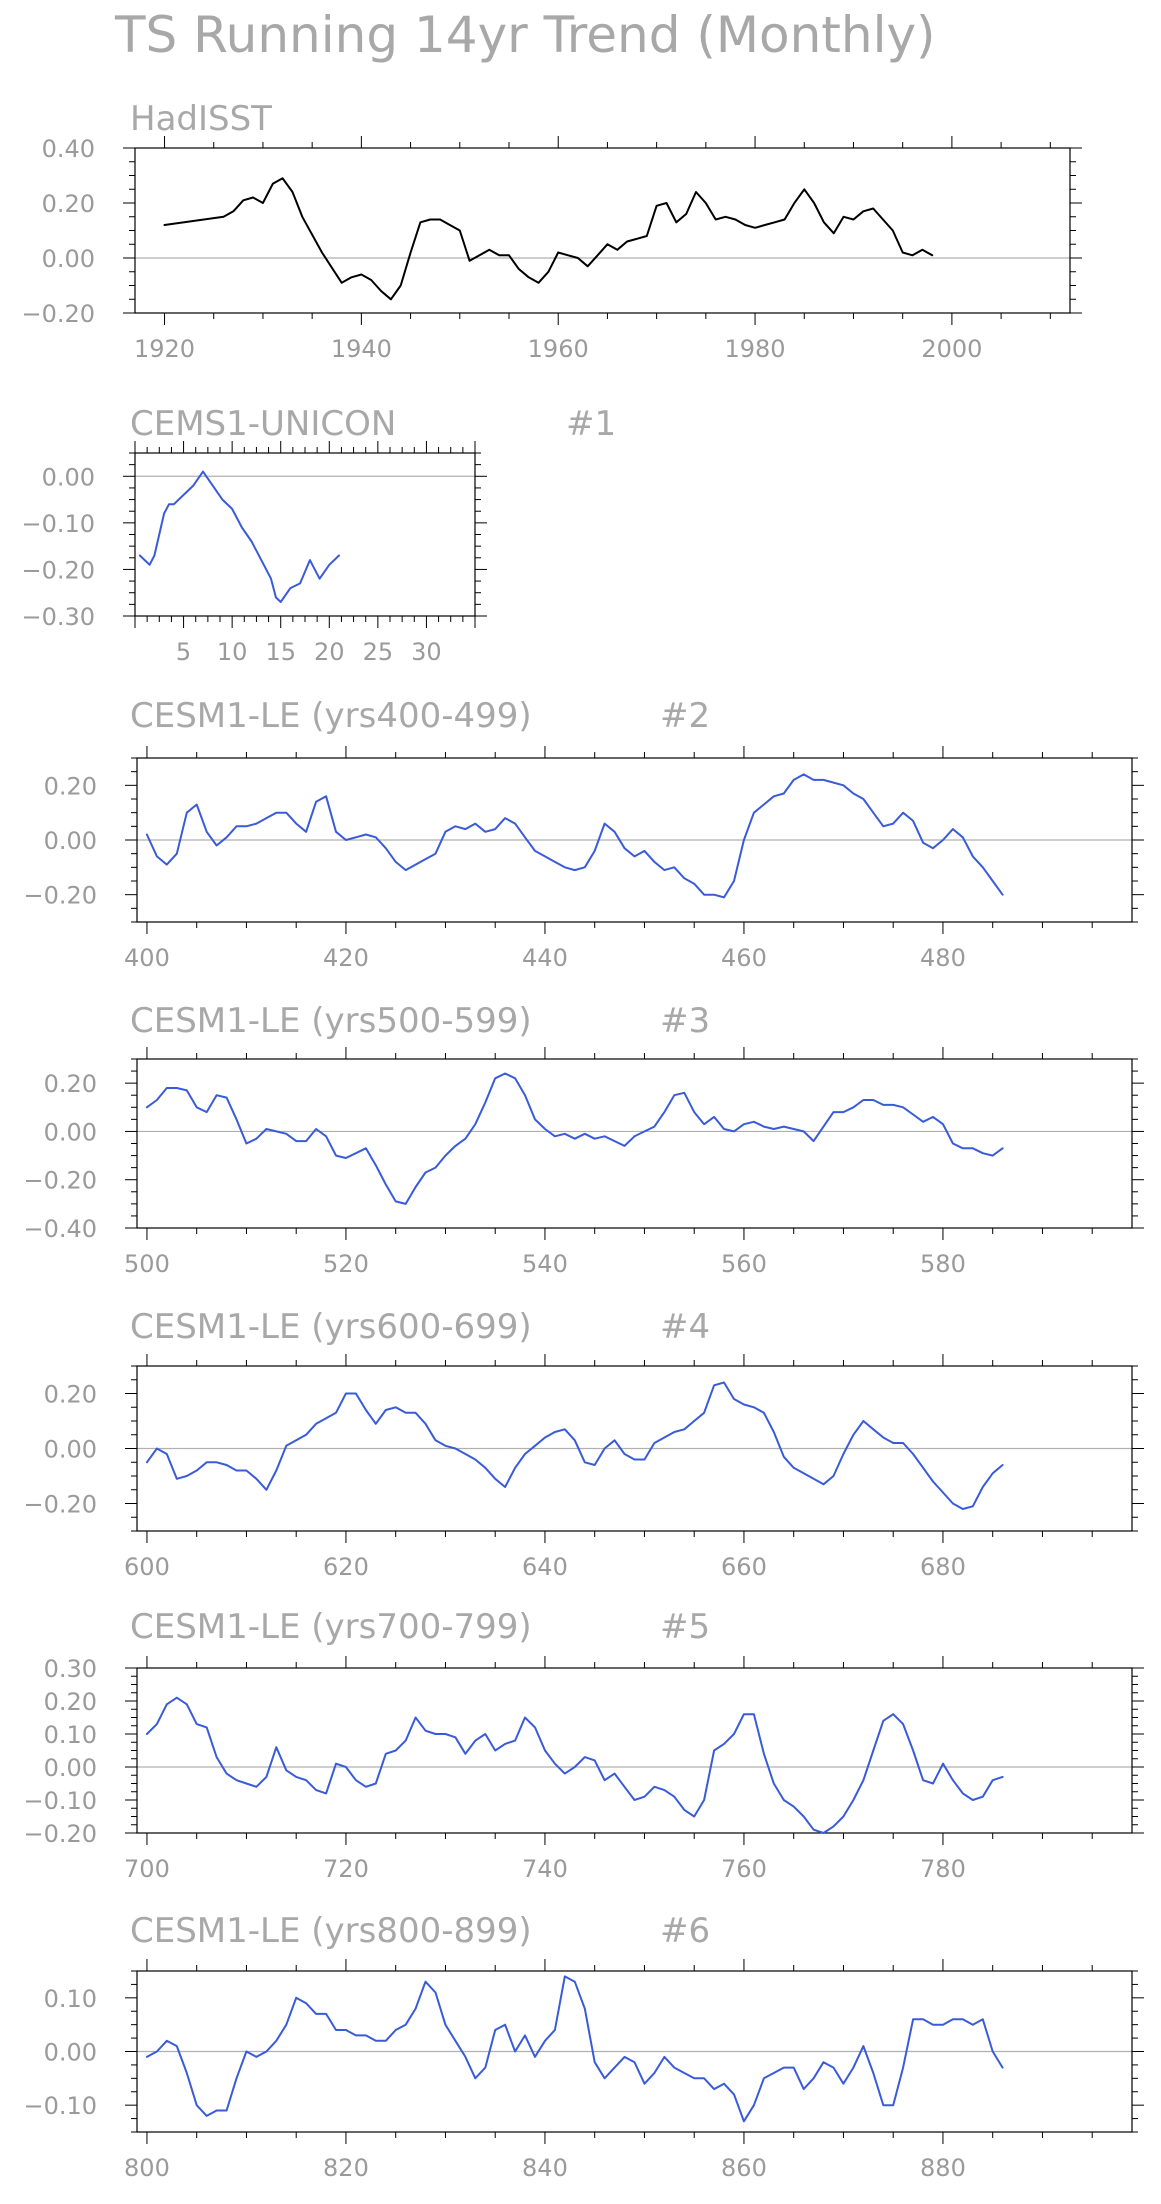 This screenshot has height=2204, width=1161. What do you see at coordinates (685, 1627) in the screenshot?
I see `panel-run-label: #5` at bounding box center [685, 1627].